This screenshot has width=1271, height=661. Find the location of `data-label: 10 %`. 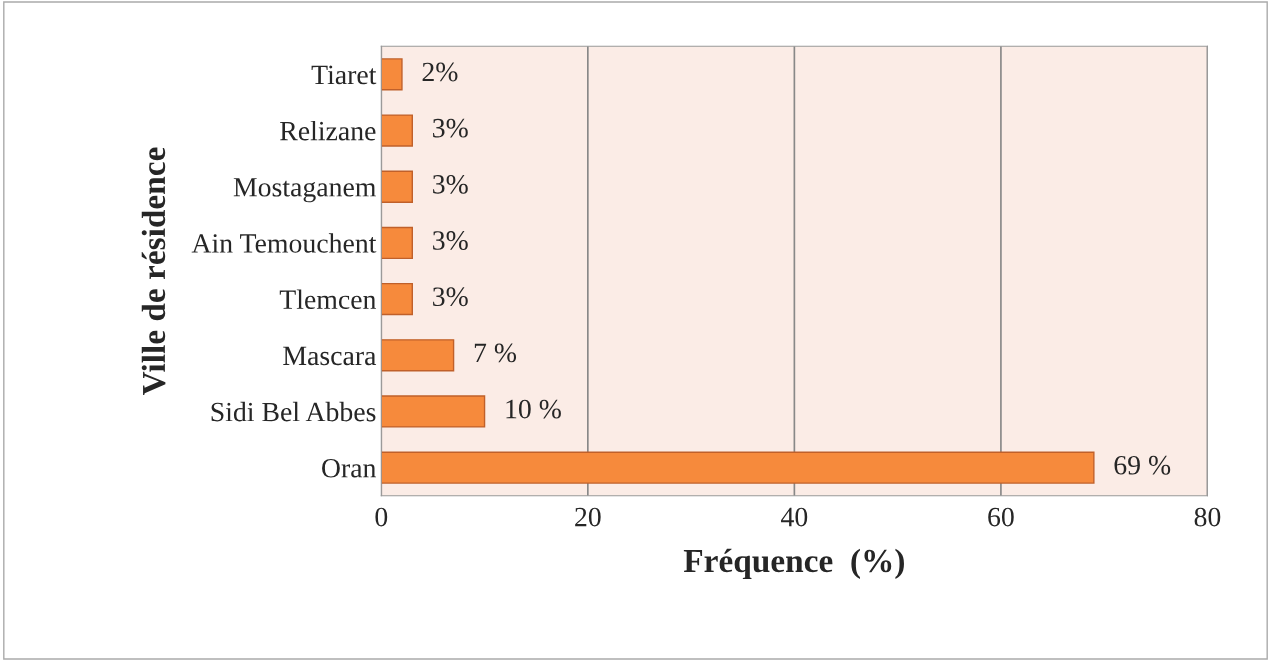

data-label: 10 % is located at coordinates (533, 409).